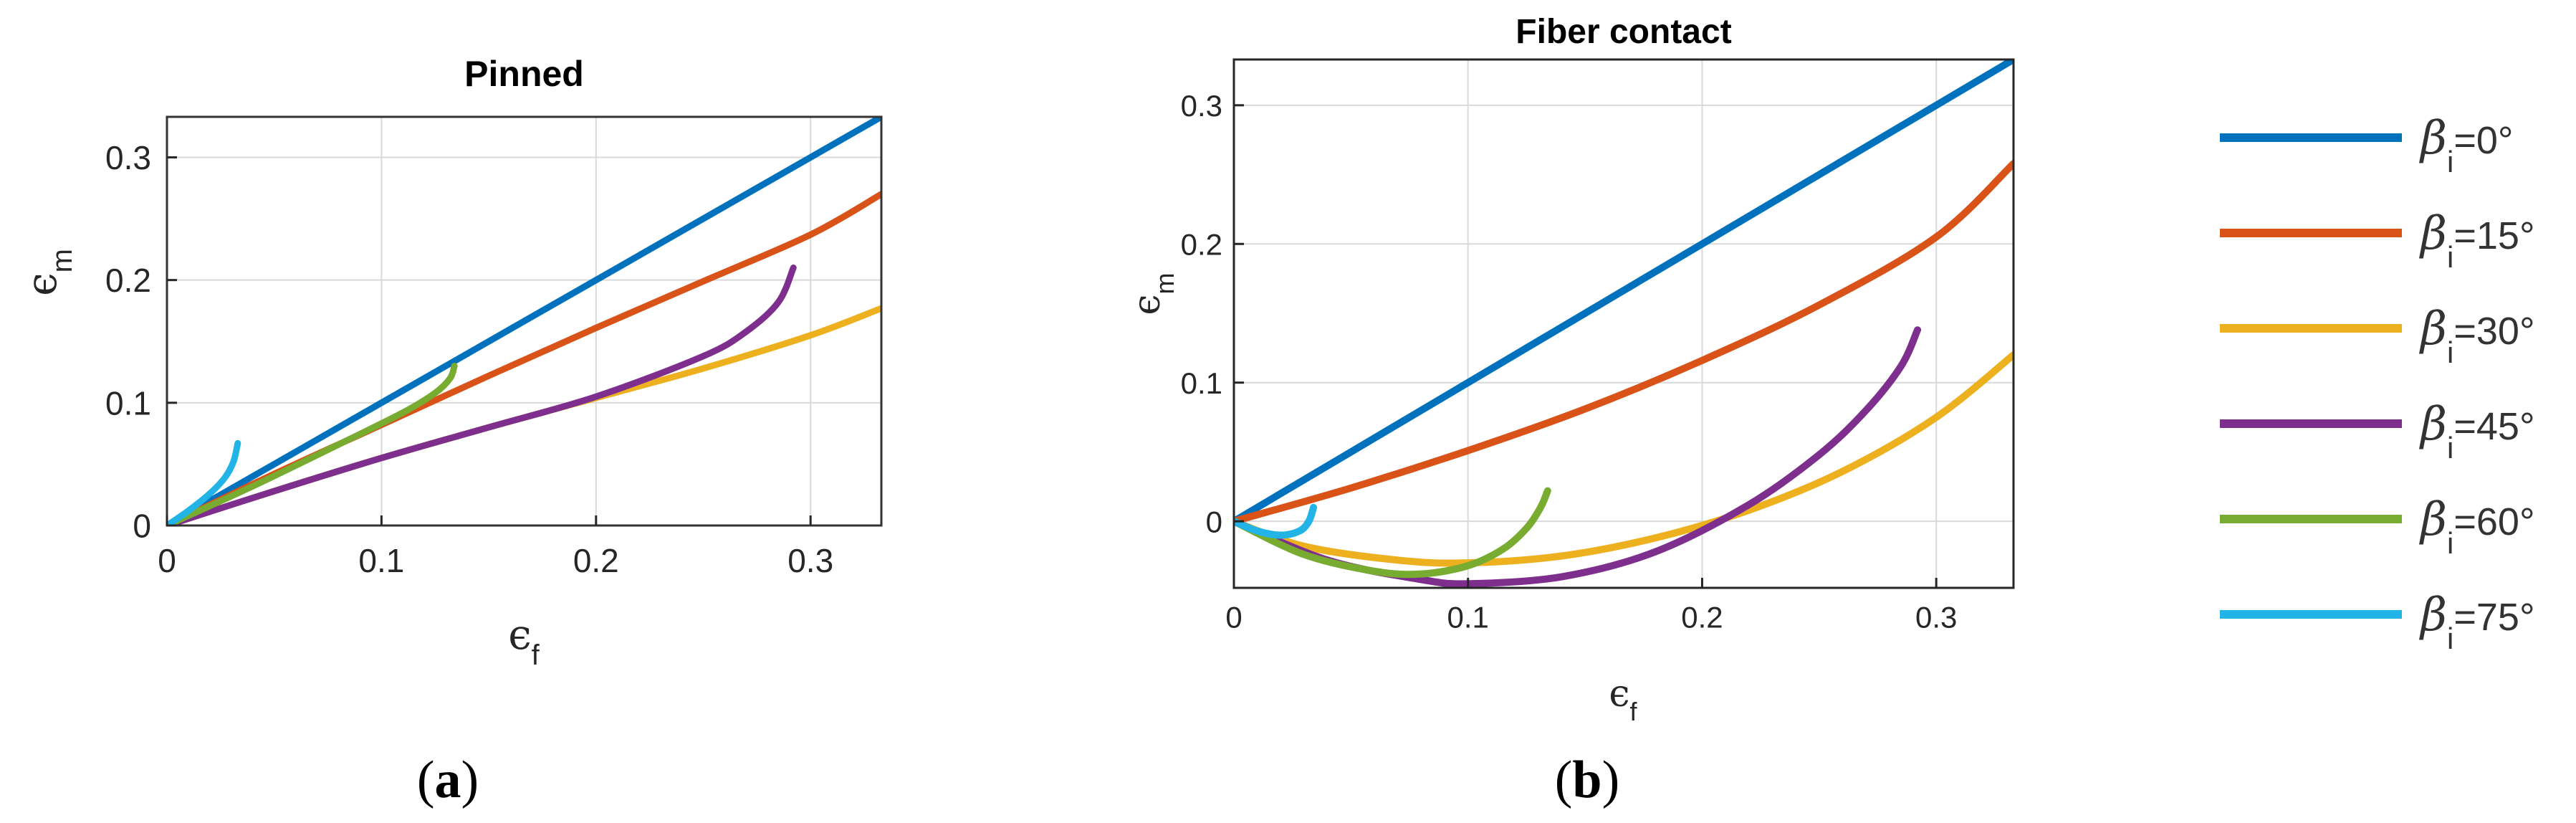 The image size is (2576, 823). What do you see at coordinates (2367, 145) in the screenshot?
I see `legend-item: βi=0°` at bounding box center [2367, 145].